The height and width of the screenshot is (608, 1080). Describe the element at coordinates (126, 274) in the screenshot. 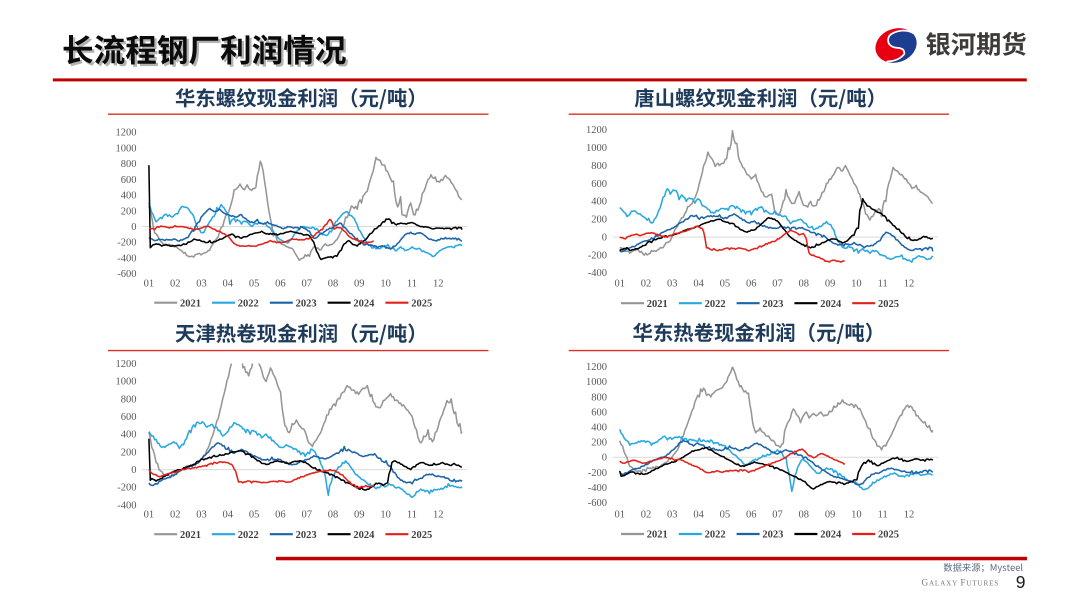

I see `svg-text: -600` at that location.